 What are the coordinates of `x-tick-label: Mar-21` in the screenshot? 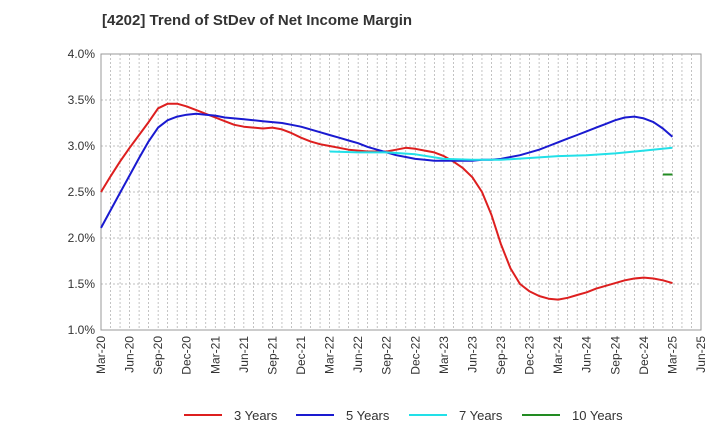 It's located at (215, 355).